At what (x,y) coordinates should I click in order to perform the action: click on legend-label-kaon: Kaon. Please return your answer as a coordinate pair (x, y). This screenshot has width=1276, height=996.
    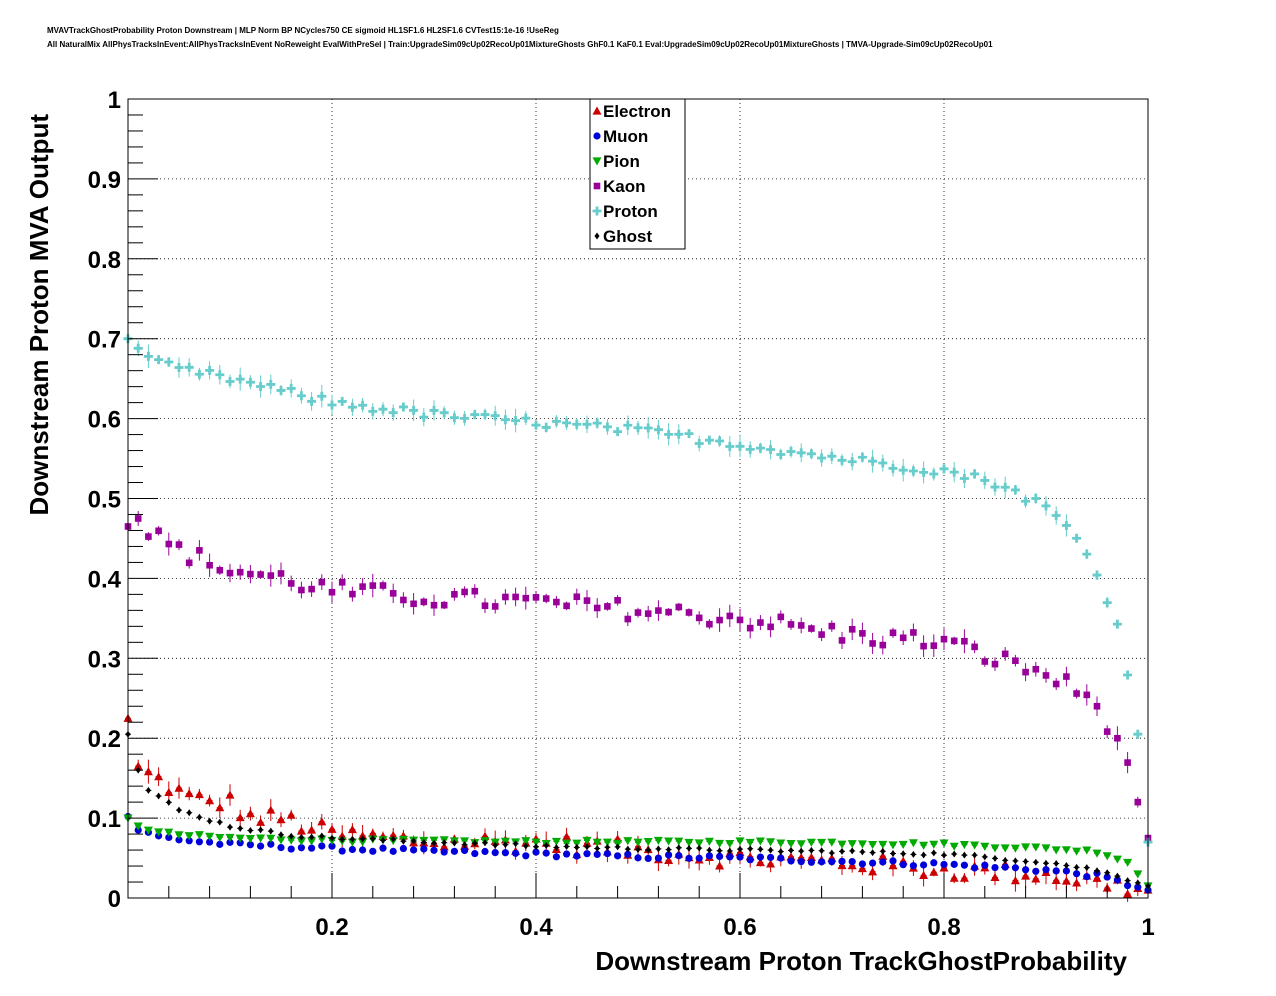
    Looking at the image, I should click on (624, 186).